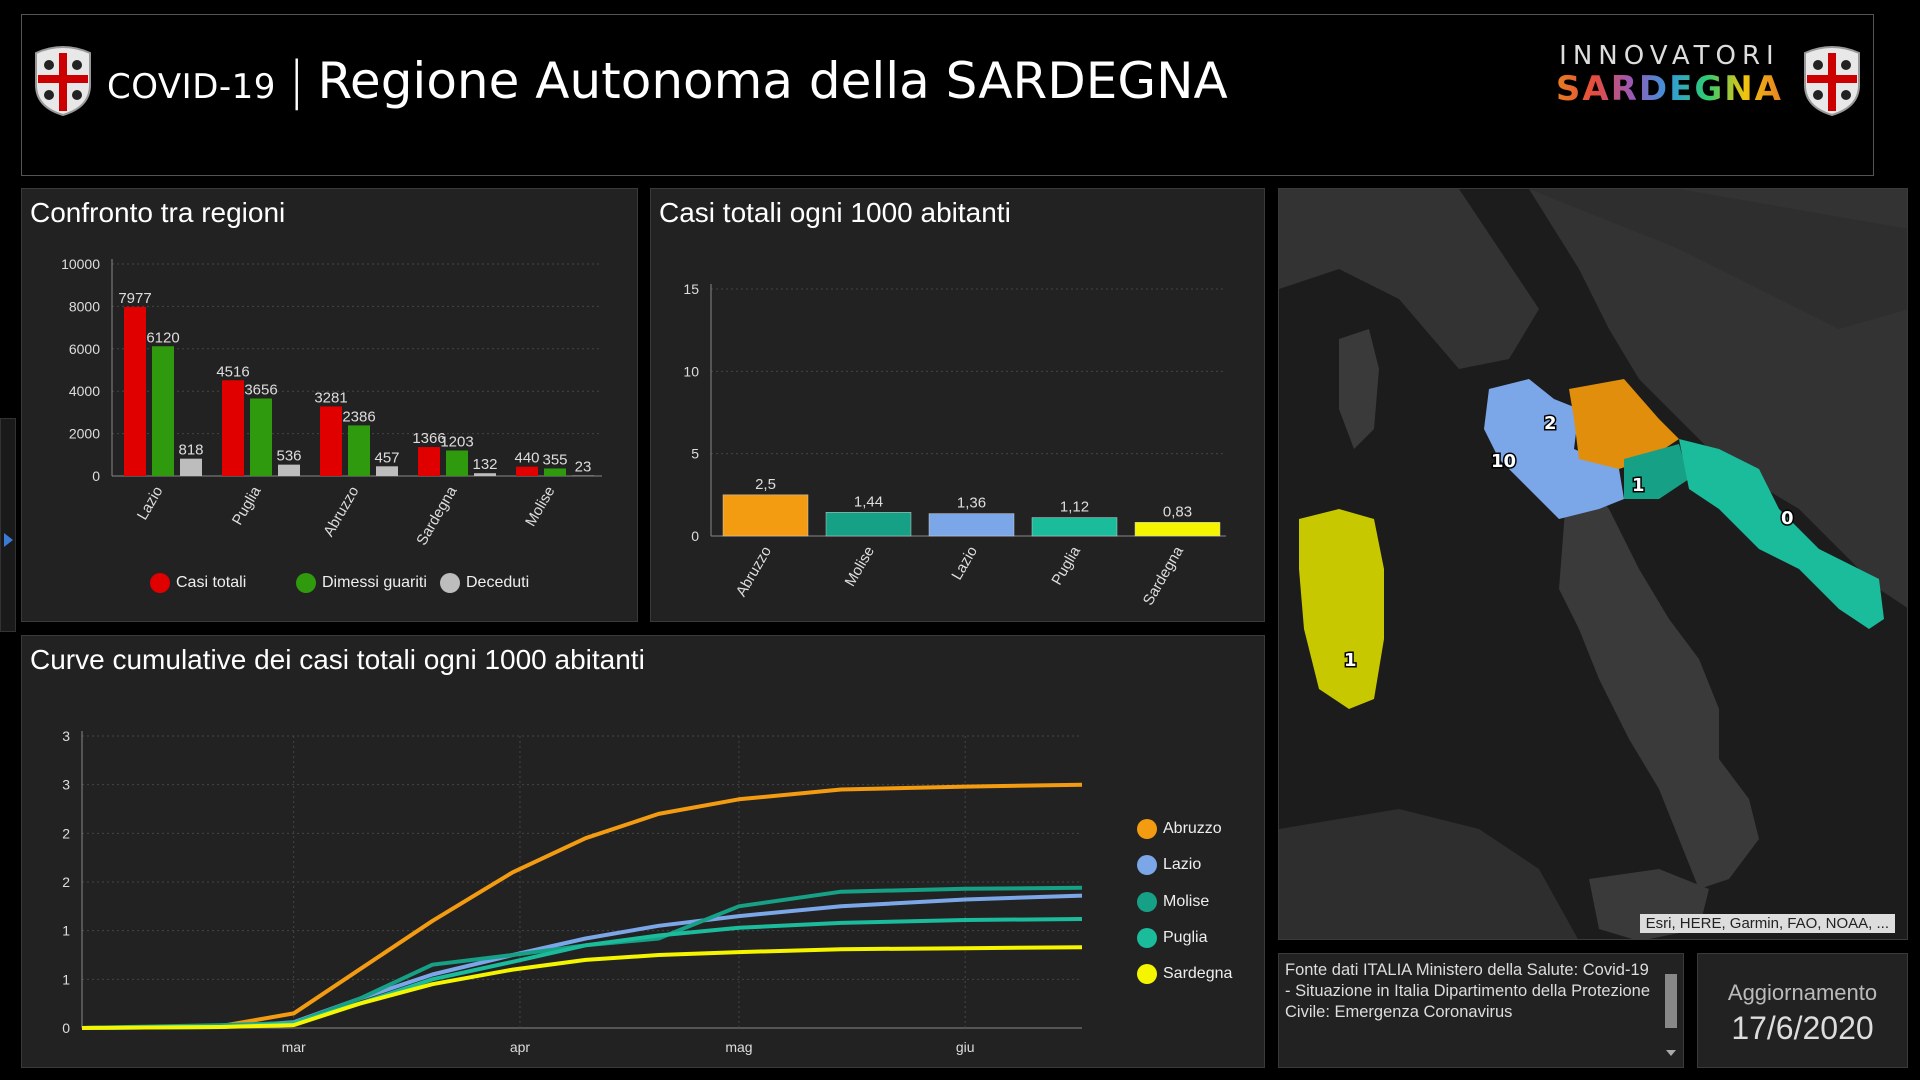 The image size is (1920, 1080). I want to click on bar-value-label: 1,12, so click(1074, 507).